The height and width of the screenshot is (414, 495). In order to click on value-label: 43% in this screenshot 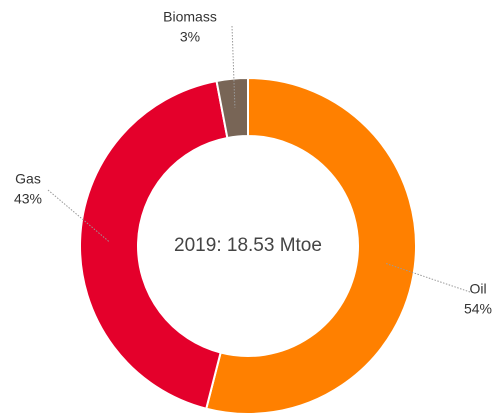, I will do `click(28, 199)`.